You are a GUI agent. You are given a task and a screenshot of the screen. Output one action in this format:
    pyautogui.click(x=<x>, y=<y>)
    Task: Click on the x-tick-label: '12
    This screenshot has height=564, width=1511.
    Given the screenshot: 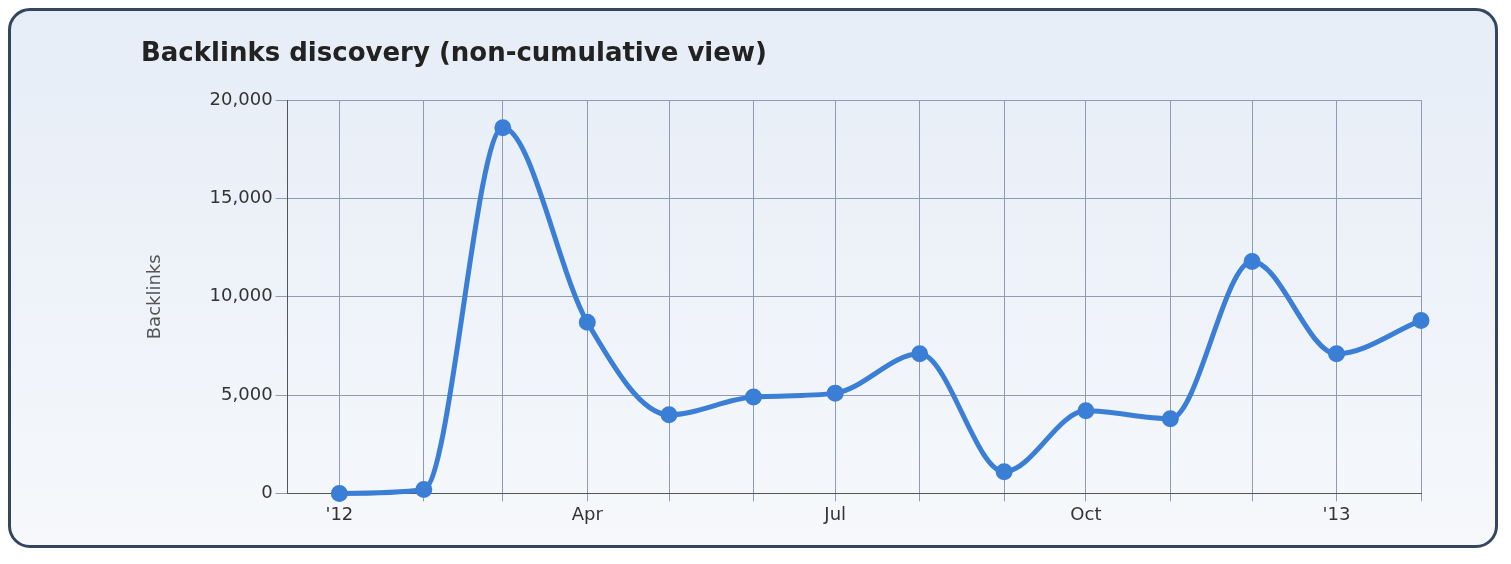 What is the action you would take?
    pyautogui.click(x=339, y=513)
    